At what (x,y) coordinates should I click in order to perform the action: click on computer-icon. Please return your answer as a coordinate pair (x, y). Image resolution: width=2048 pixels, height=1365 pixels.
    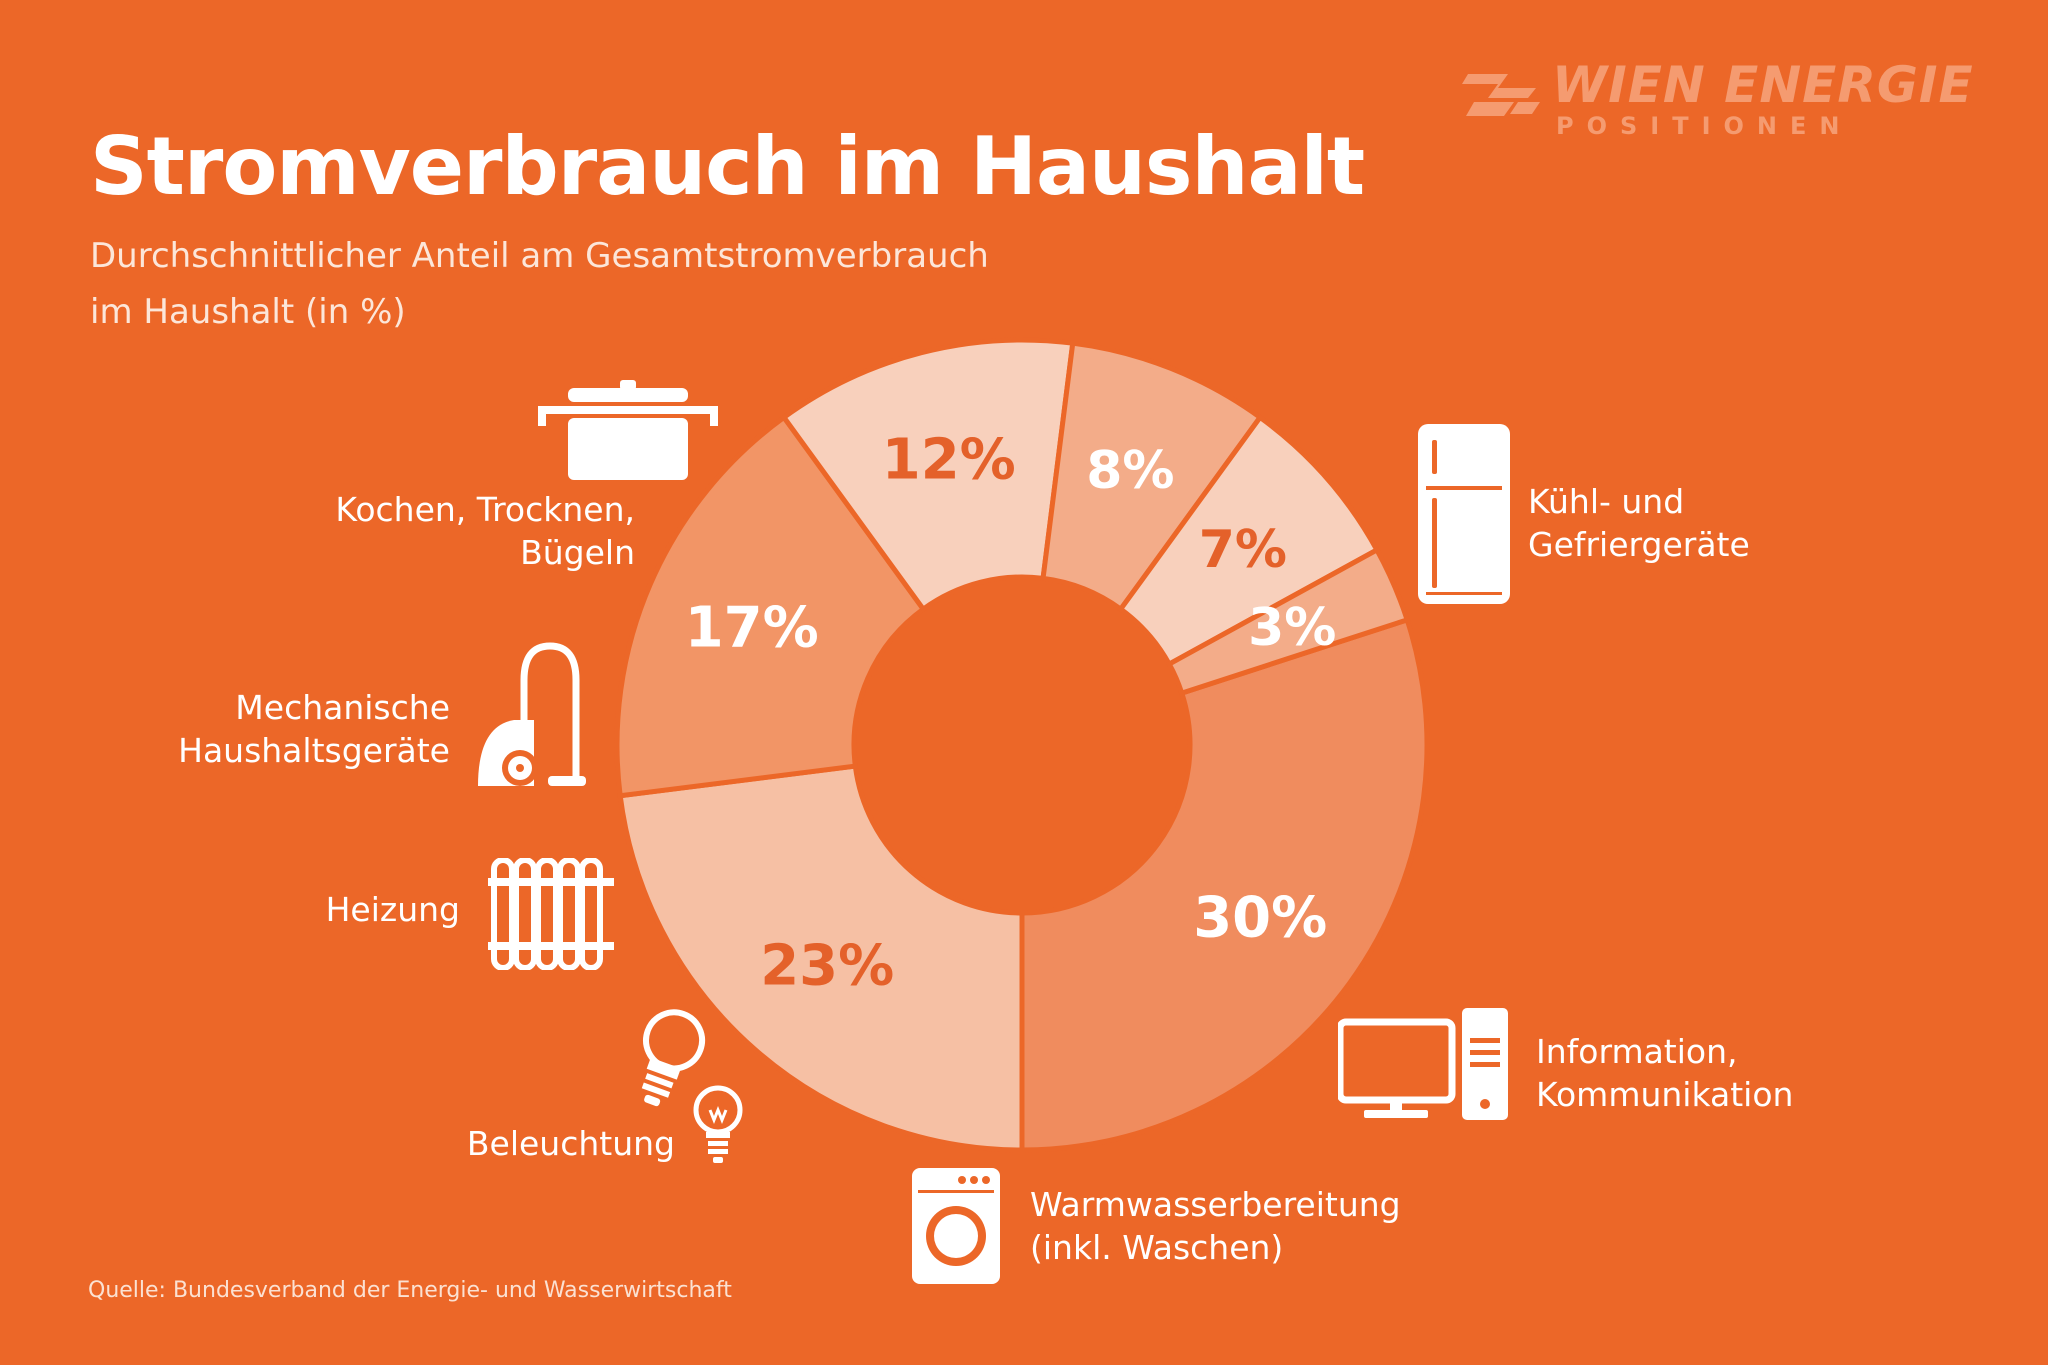
    Looking at the image, I should click on (1424, 1064).